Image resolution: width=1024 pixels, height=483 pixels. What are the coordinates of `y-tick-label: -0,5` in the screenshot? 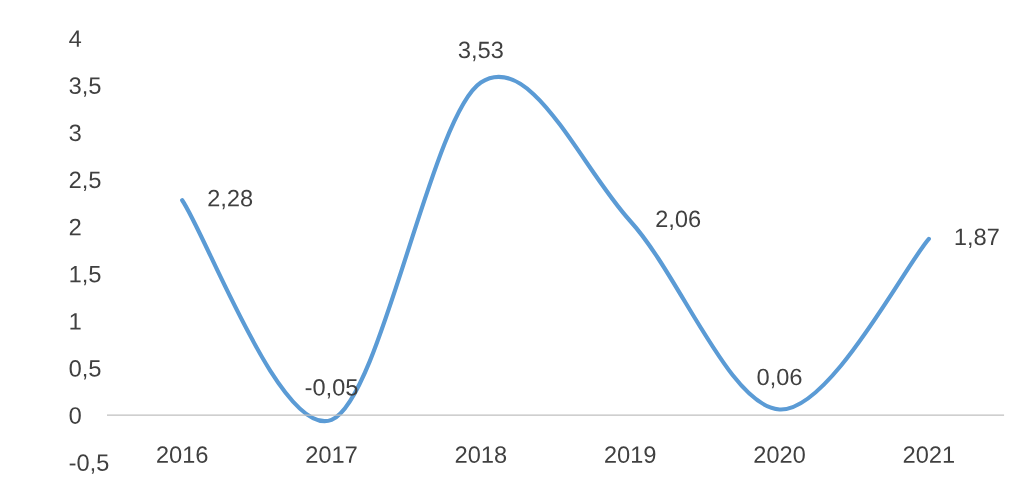 It's located at (89, 464).